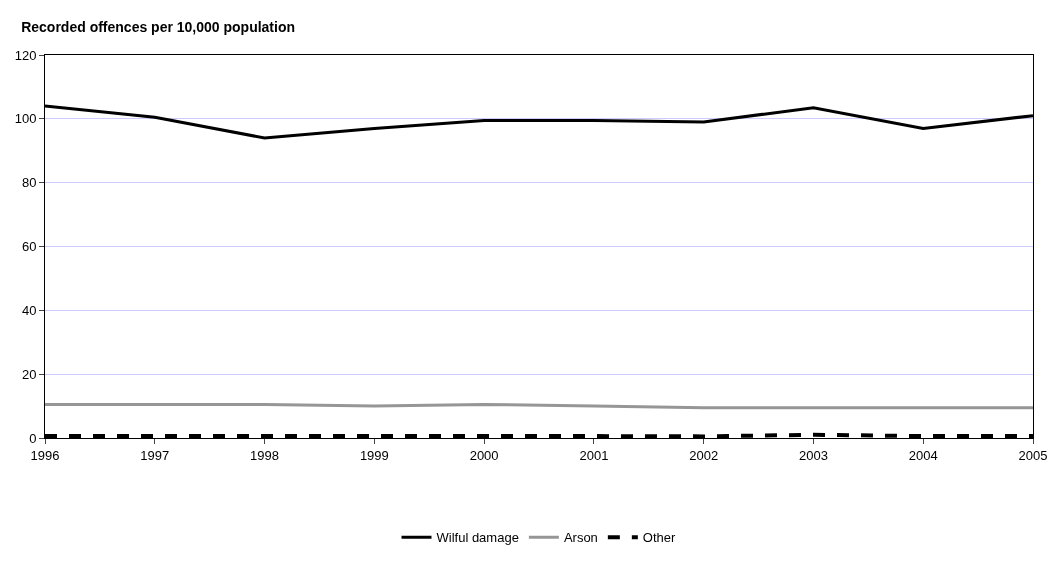  I want to click on y-tick-label: 0, so click(33, 438).